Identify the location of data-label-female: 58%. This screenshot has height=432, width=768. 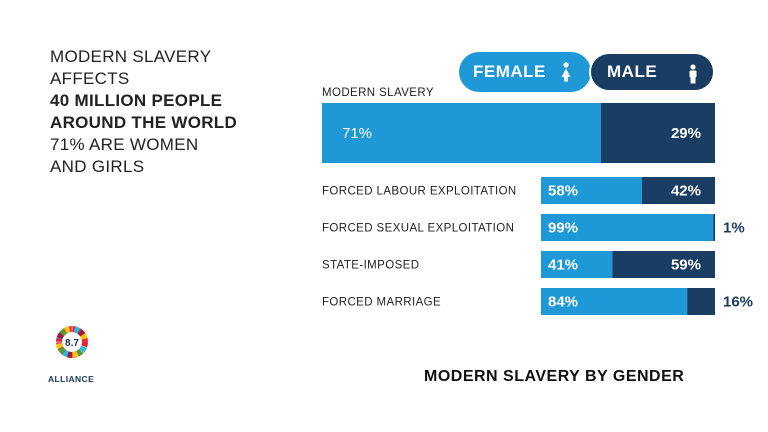
(563, 191).